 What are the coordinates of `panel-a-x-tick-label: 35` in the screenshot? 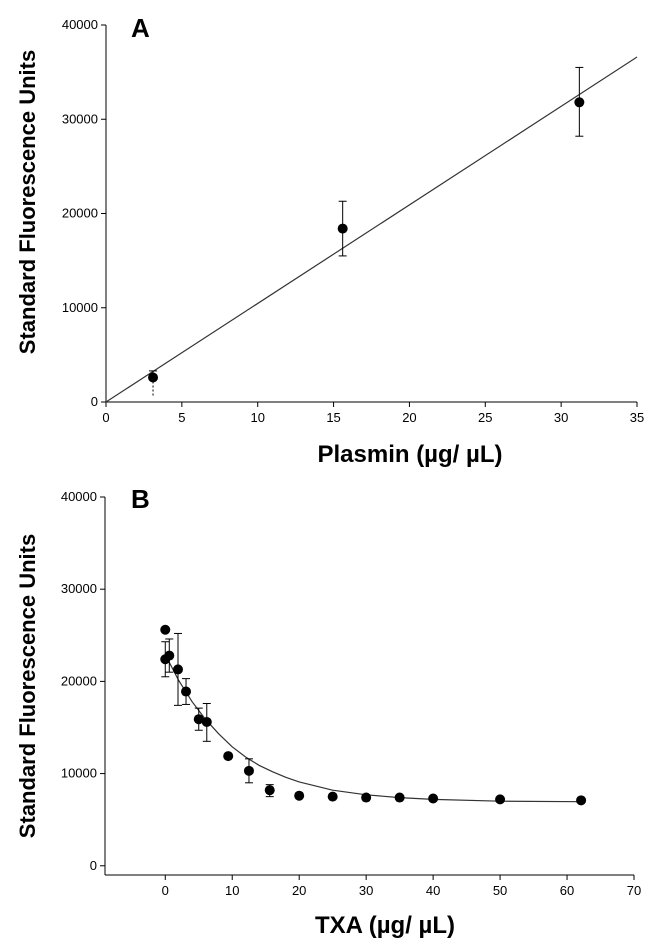 It's located at (637, 417).